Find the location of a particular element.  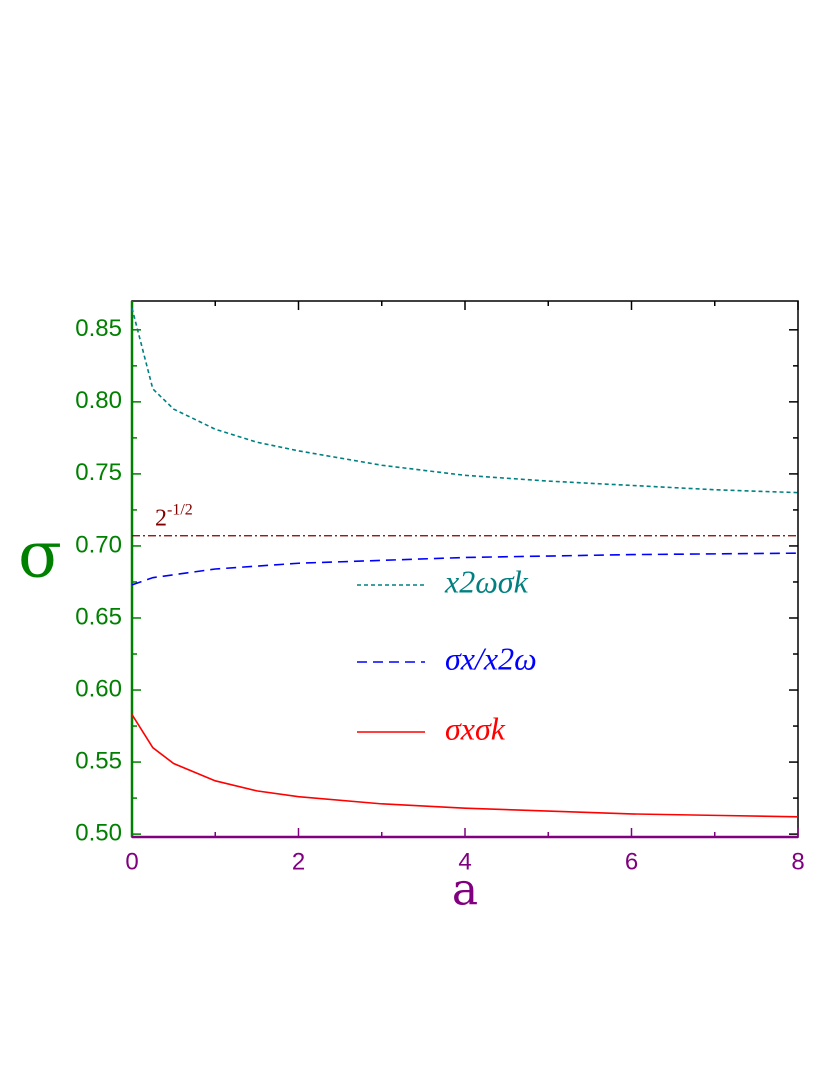

reference-base: 2 is located at coordinates (161, 518).